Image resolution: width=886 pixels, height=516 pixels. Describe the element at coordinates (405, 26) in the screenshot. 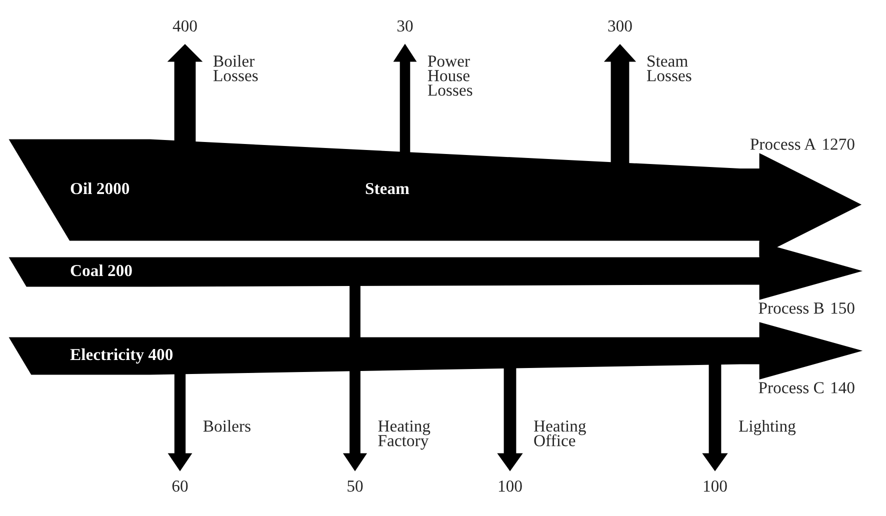

I see `data-label: 30` at that location.